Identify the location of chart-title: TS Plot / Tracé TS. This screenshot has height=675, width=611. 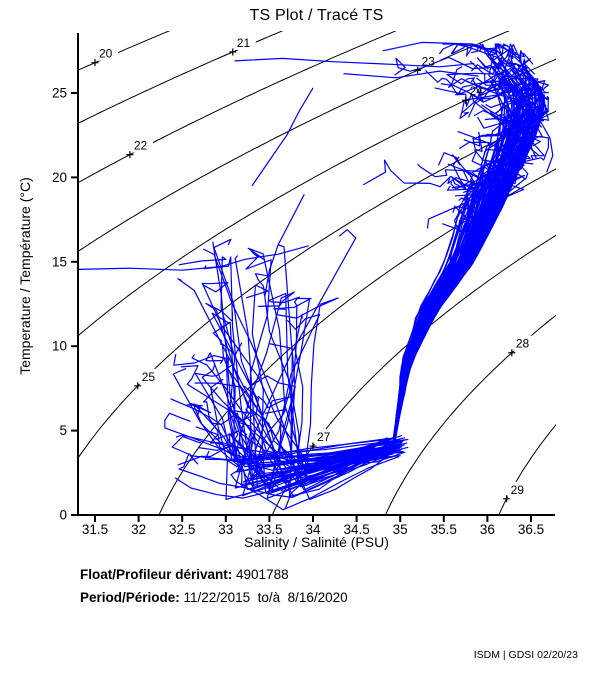
(316, 15).